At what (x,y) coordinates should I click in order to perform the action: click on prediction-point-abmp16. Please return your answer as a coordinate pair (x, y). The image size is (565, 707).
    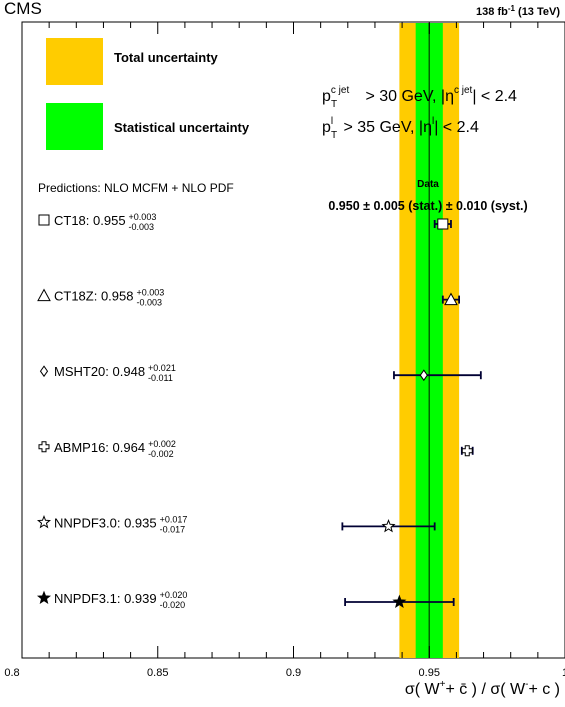
    Looking at the image, I should click on (467, 451).